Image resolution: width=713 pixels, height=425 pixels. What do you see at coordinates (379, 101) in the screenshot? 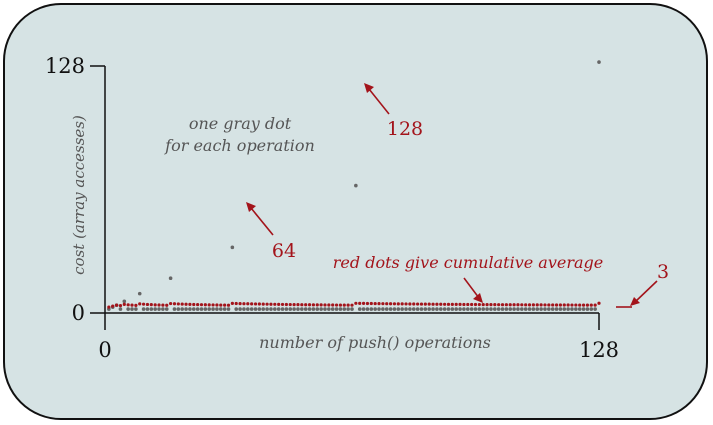
I see `arrow-128-shaft` at bounding box center [379, 101].